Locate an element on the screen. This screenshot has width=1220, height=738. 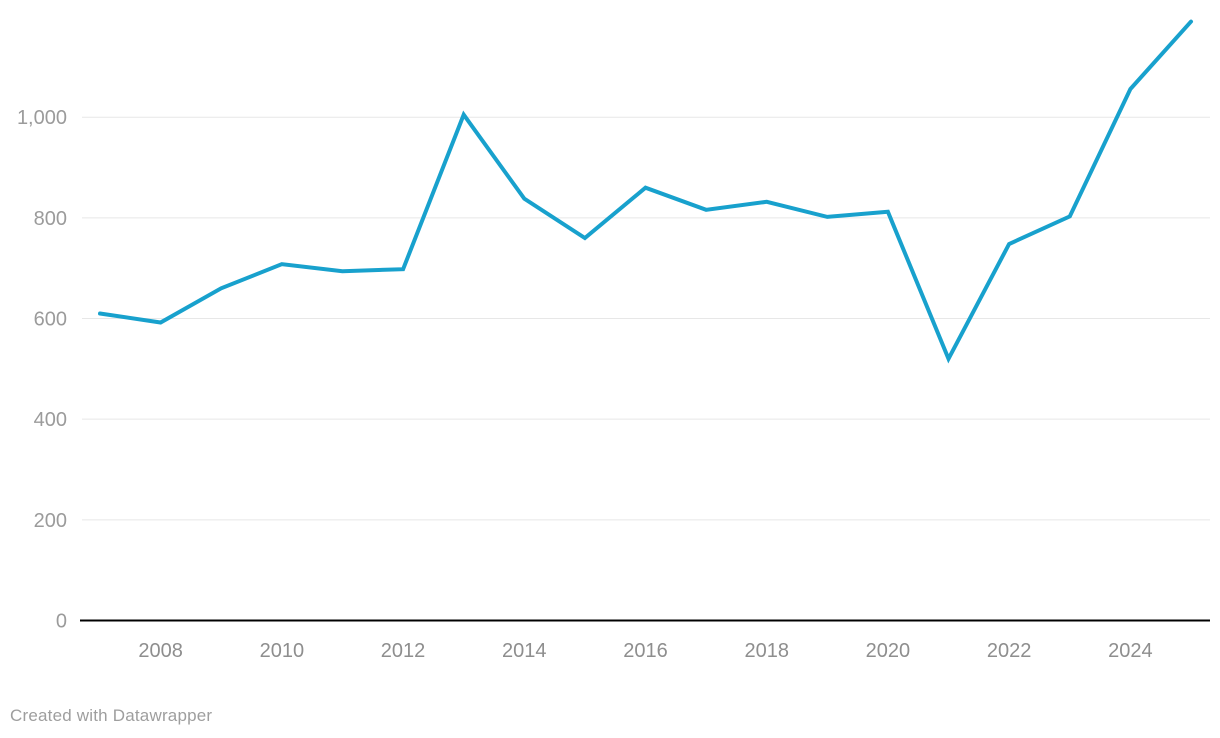
y-tick-label: 1,000 is located at coordinates (42, 118).